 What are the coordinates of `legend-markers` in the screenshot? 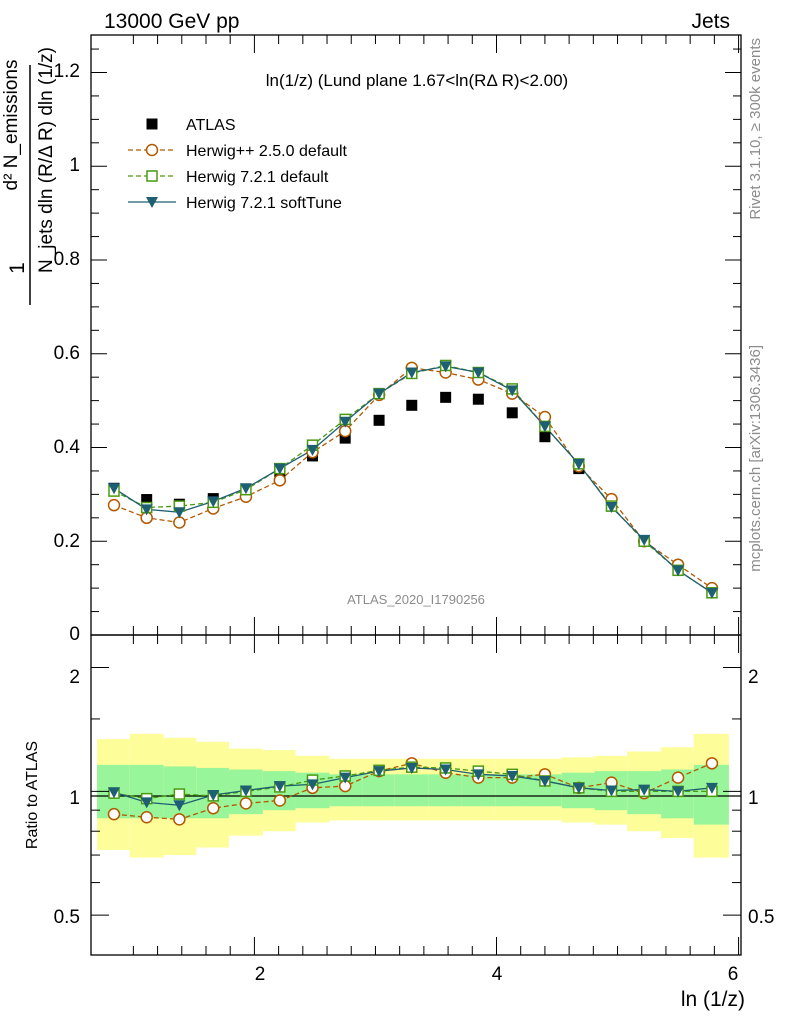 It's located at (152, 163).